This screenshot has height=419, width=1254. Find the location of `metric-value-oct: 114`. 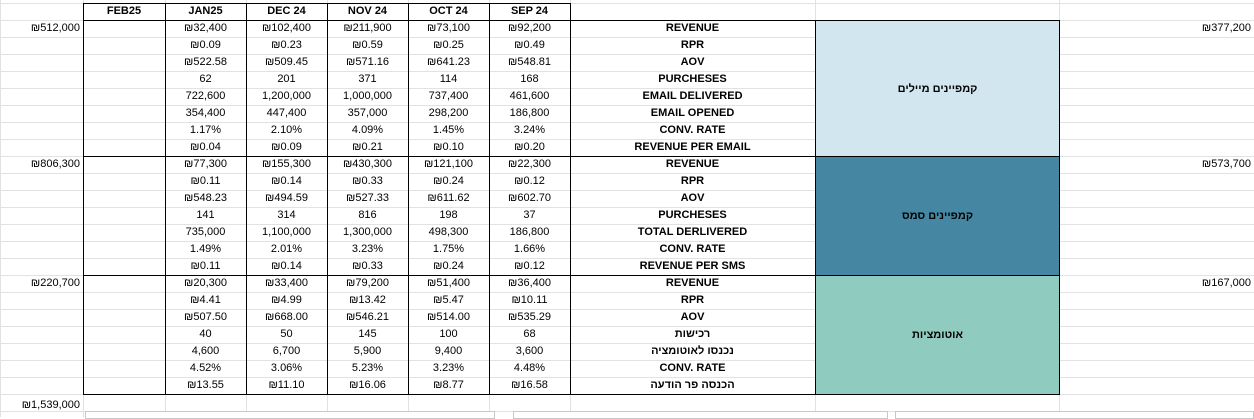

metric-value-oct: 114 is located at coordinates (448, 79).